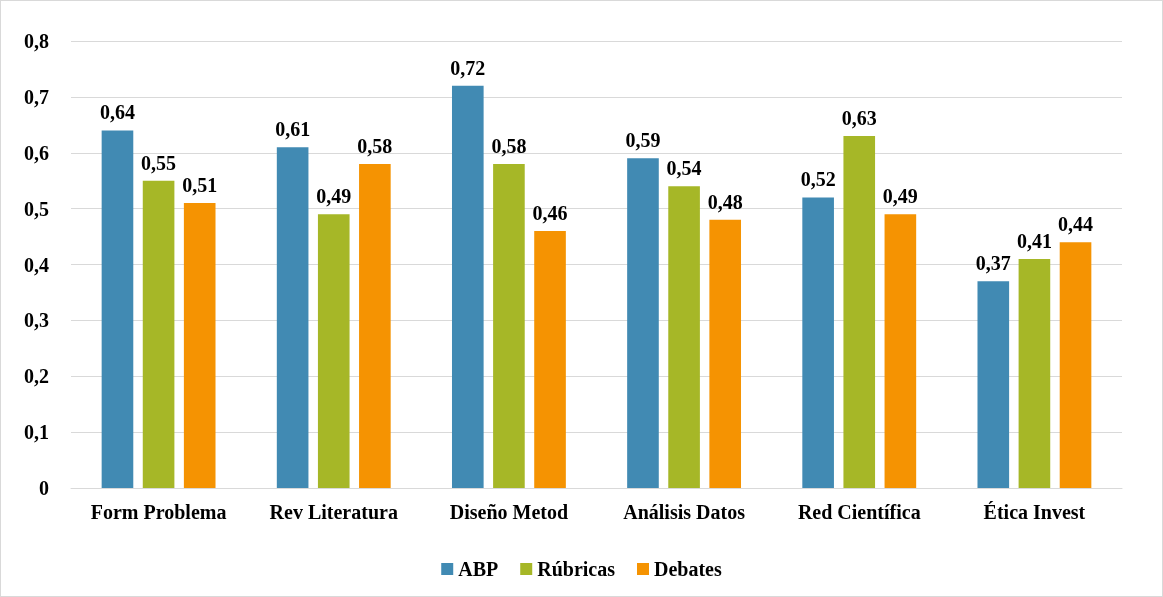 This screenshot has height=597, width=1163. What do you see at coordinates (684, 168) in the screenshot?
I see `data-label: 0,54` at bounding box center [684, 168].